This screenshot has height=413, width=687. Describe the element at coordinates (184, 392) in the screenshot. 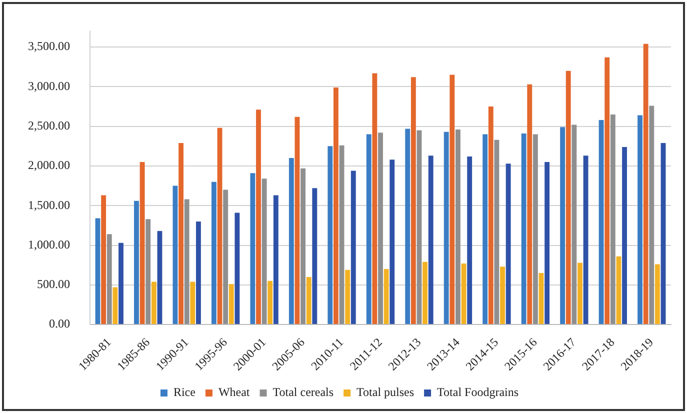

I see `legend-label: Rice` at that location.